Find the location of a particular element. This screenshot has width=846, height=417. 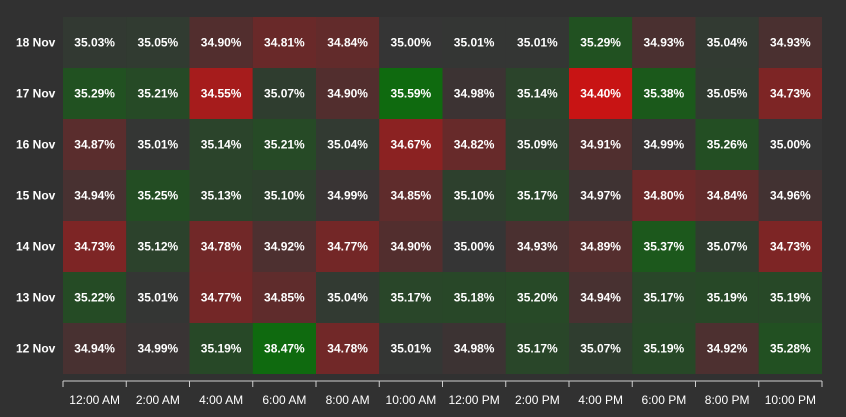

x-tick-label: 4:00 AM is located at coordinates (221, 400).